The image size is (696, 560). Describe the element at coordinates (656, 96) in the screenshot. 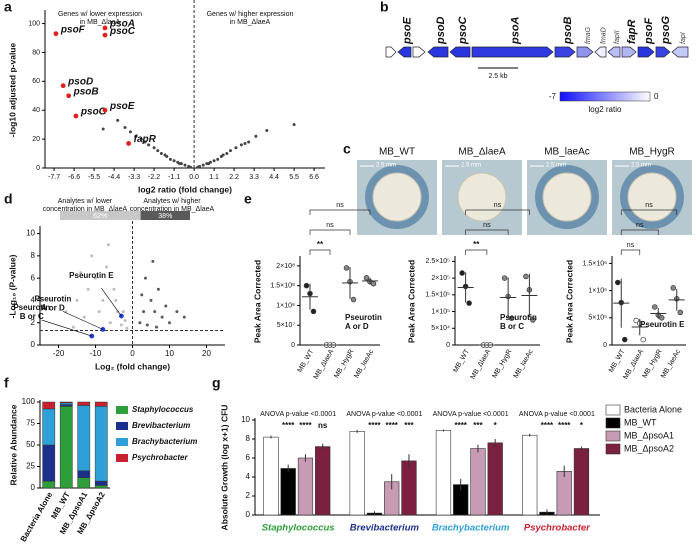

I see `colorbar-tick: 0` at that location.